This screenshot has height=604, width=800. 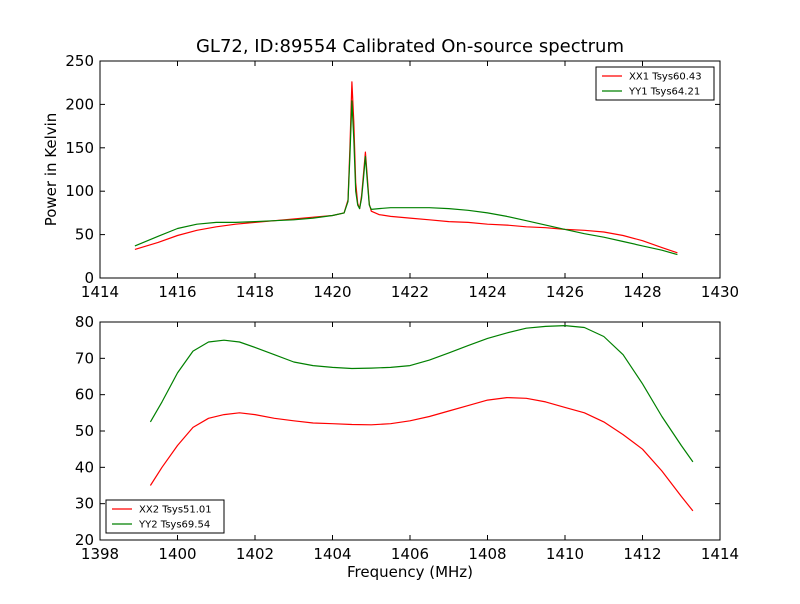 I want to click on y-tick-label: 70, so click(x=84, y=358).